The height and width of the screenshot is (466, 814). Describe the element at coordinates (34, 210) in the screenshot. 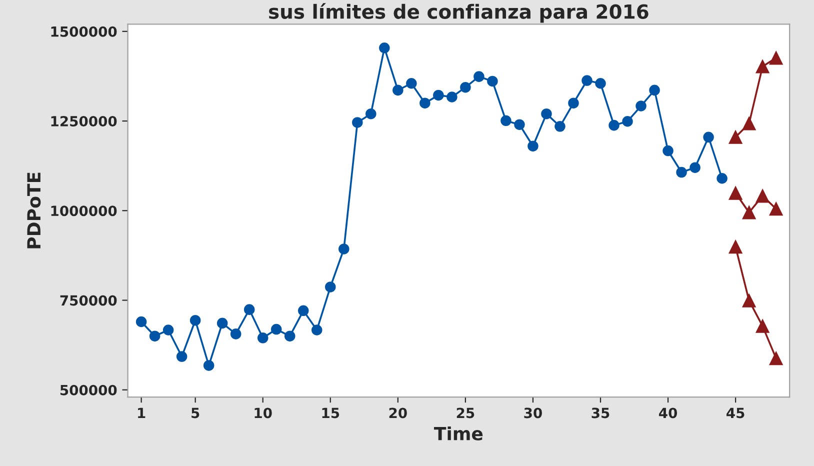

I see `y-axis-title: PDPoTE` at that location.